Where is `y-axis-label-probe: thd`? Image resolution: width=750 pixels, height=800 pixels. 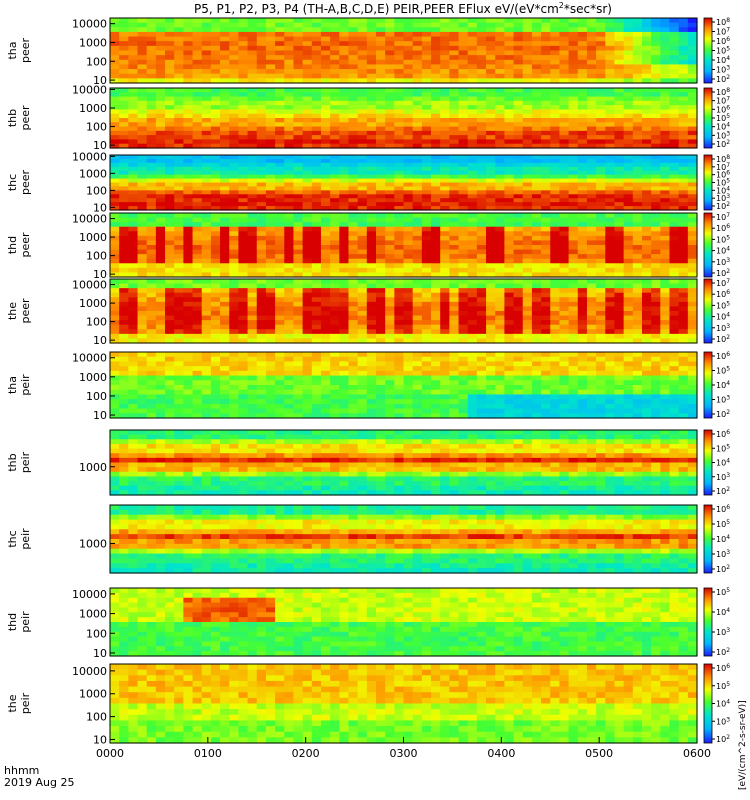 y-axis-label-probe: thd is located at coordinates (12, 245).